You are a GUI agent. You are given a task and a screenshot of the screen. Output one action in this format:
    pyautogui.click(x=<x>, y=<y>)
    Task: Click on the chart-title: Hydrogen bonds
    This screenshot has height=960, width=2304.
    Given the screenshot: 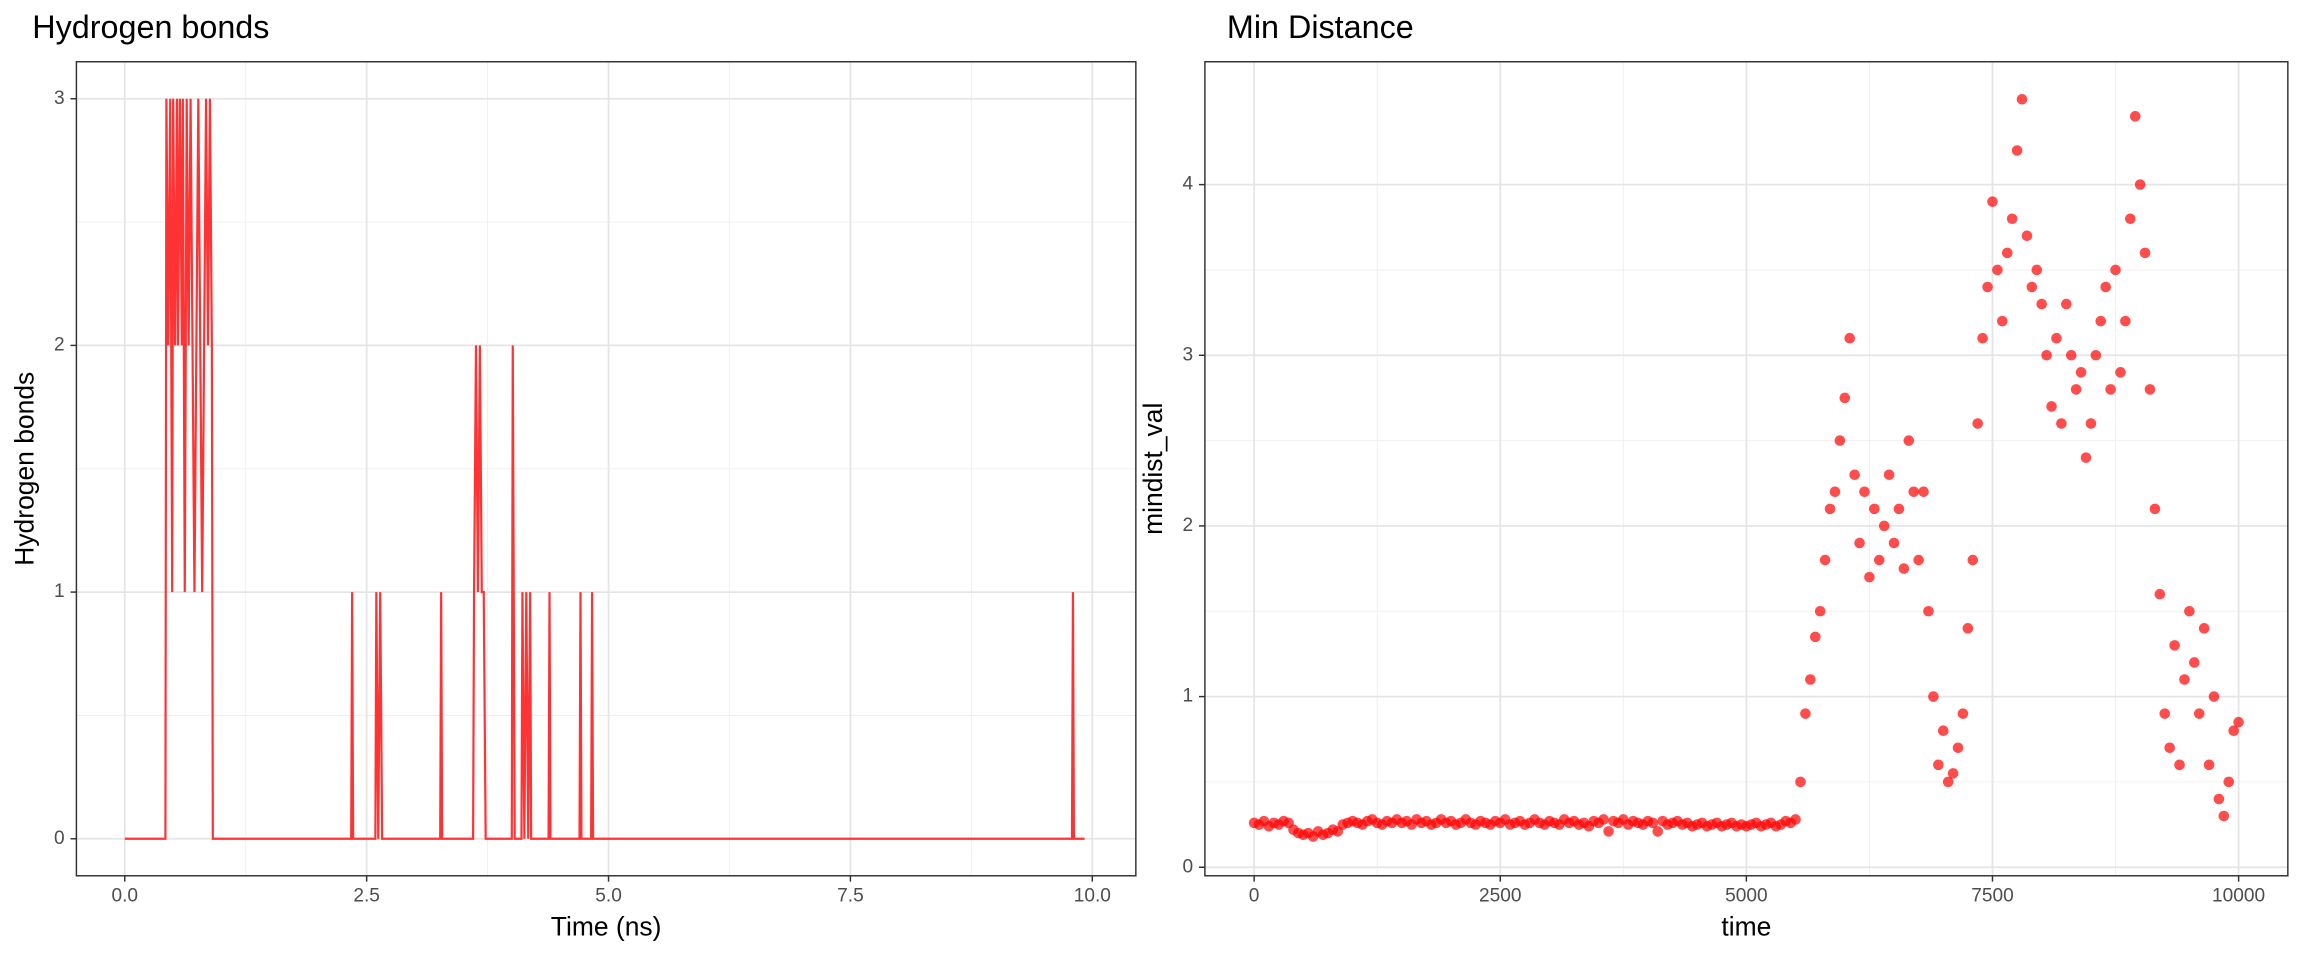 What is the action you would take?
    pyautogui.click(x=150, y=27)
    